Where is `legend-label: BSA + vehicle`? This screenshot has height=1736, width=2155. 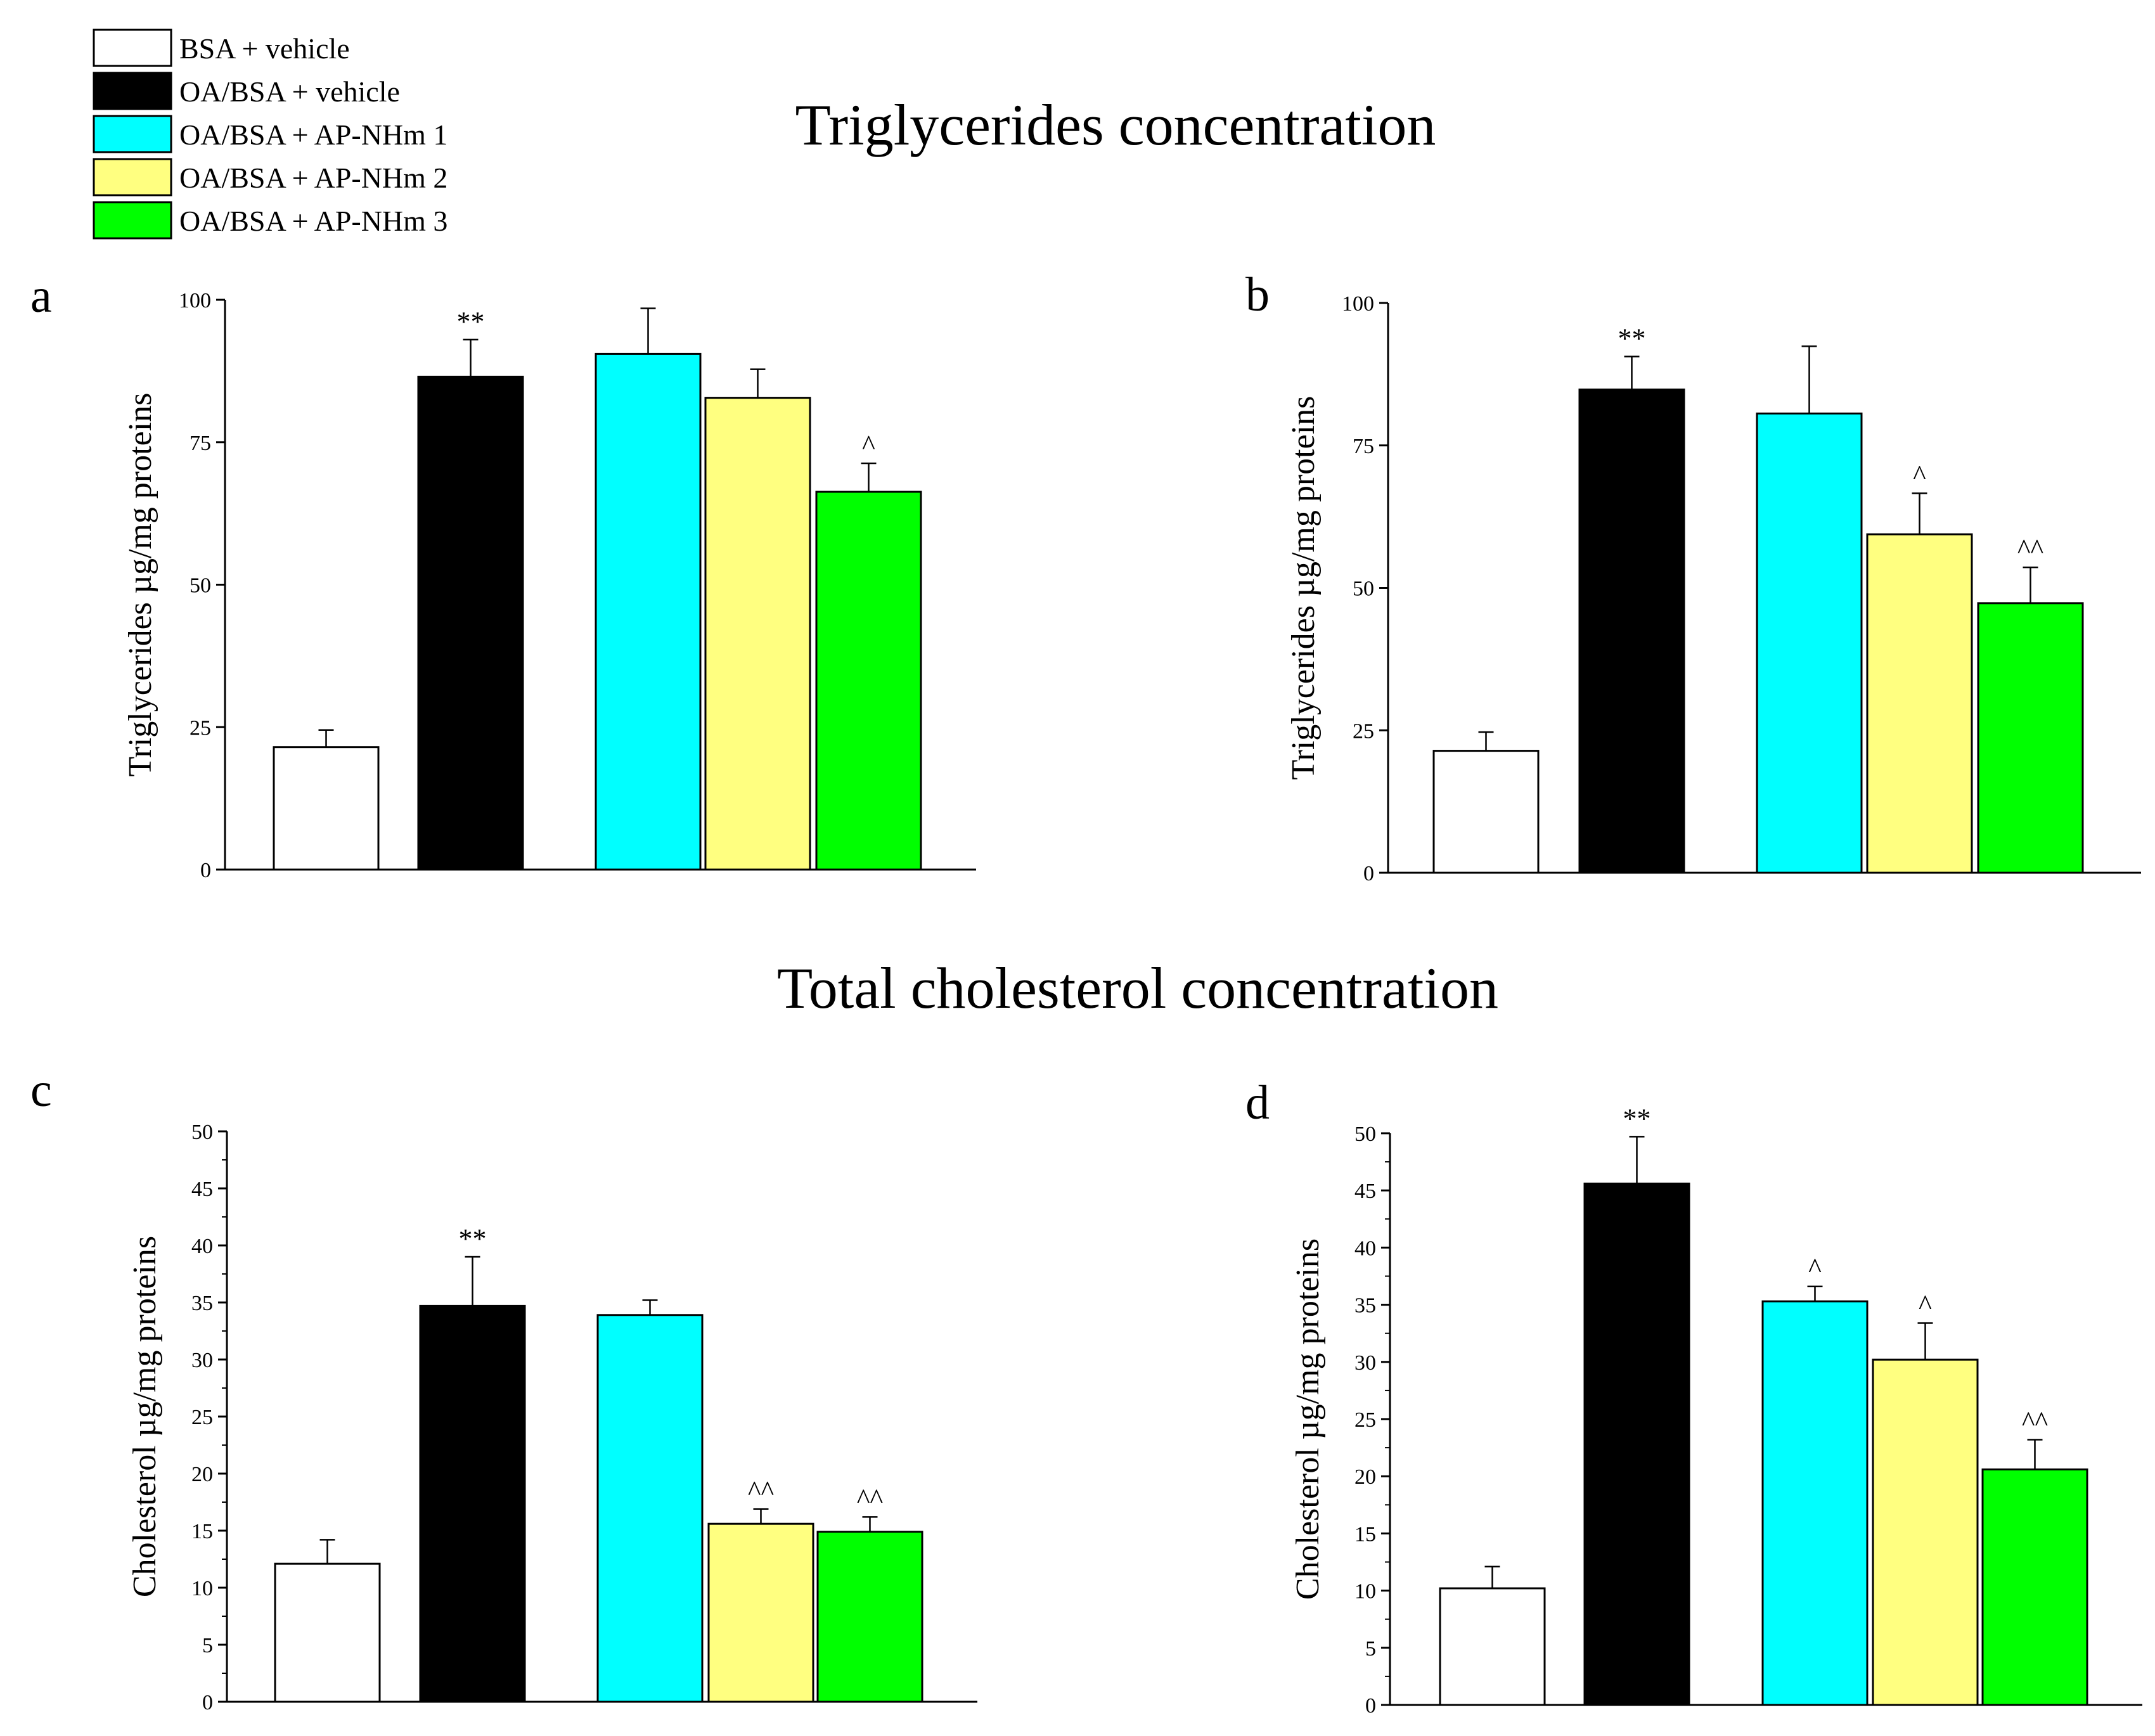
legend-label: BSA + vehicle is located at coordinates (264, 48).